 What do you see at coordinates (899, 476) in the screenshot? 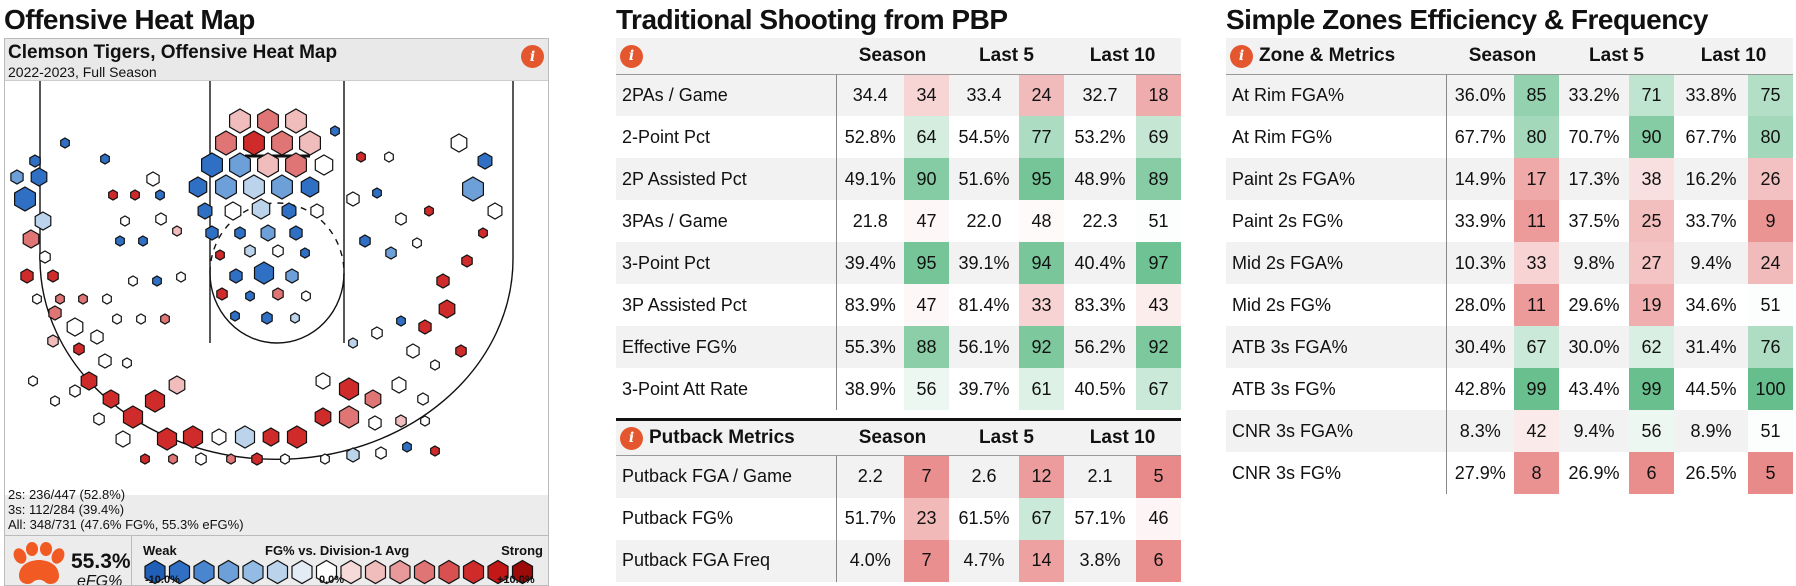
I see `table-row: Putback FGA / Game 2.2 7 2.6 12 2.1 5` at bounding box center [899, 476].